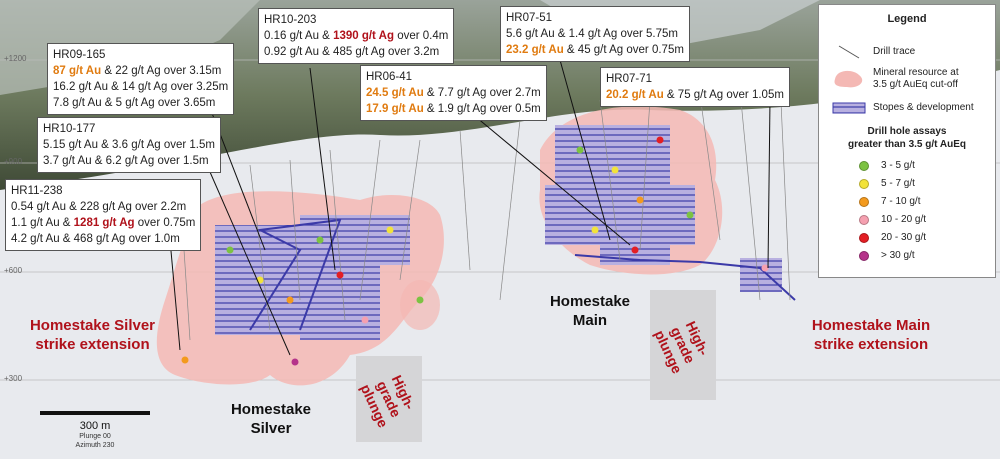  I want to click on legend-item-drill-trace: Drill trace, so click(870, 52).